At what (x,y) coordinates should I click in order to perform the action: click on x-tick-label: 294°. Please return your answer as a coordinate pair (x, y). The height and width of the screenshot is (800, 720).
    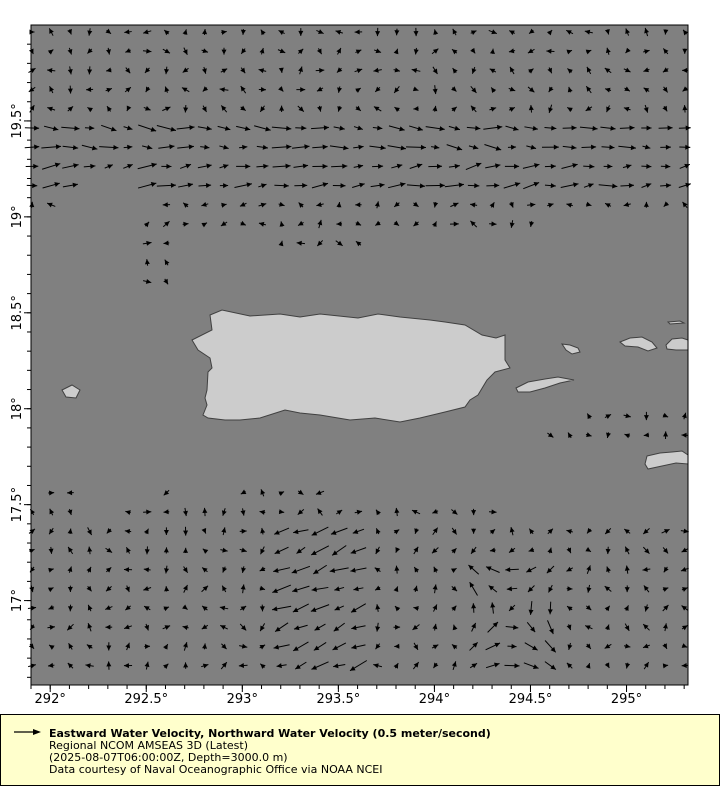
    Looking at the image, I should click on (434, 699).